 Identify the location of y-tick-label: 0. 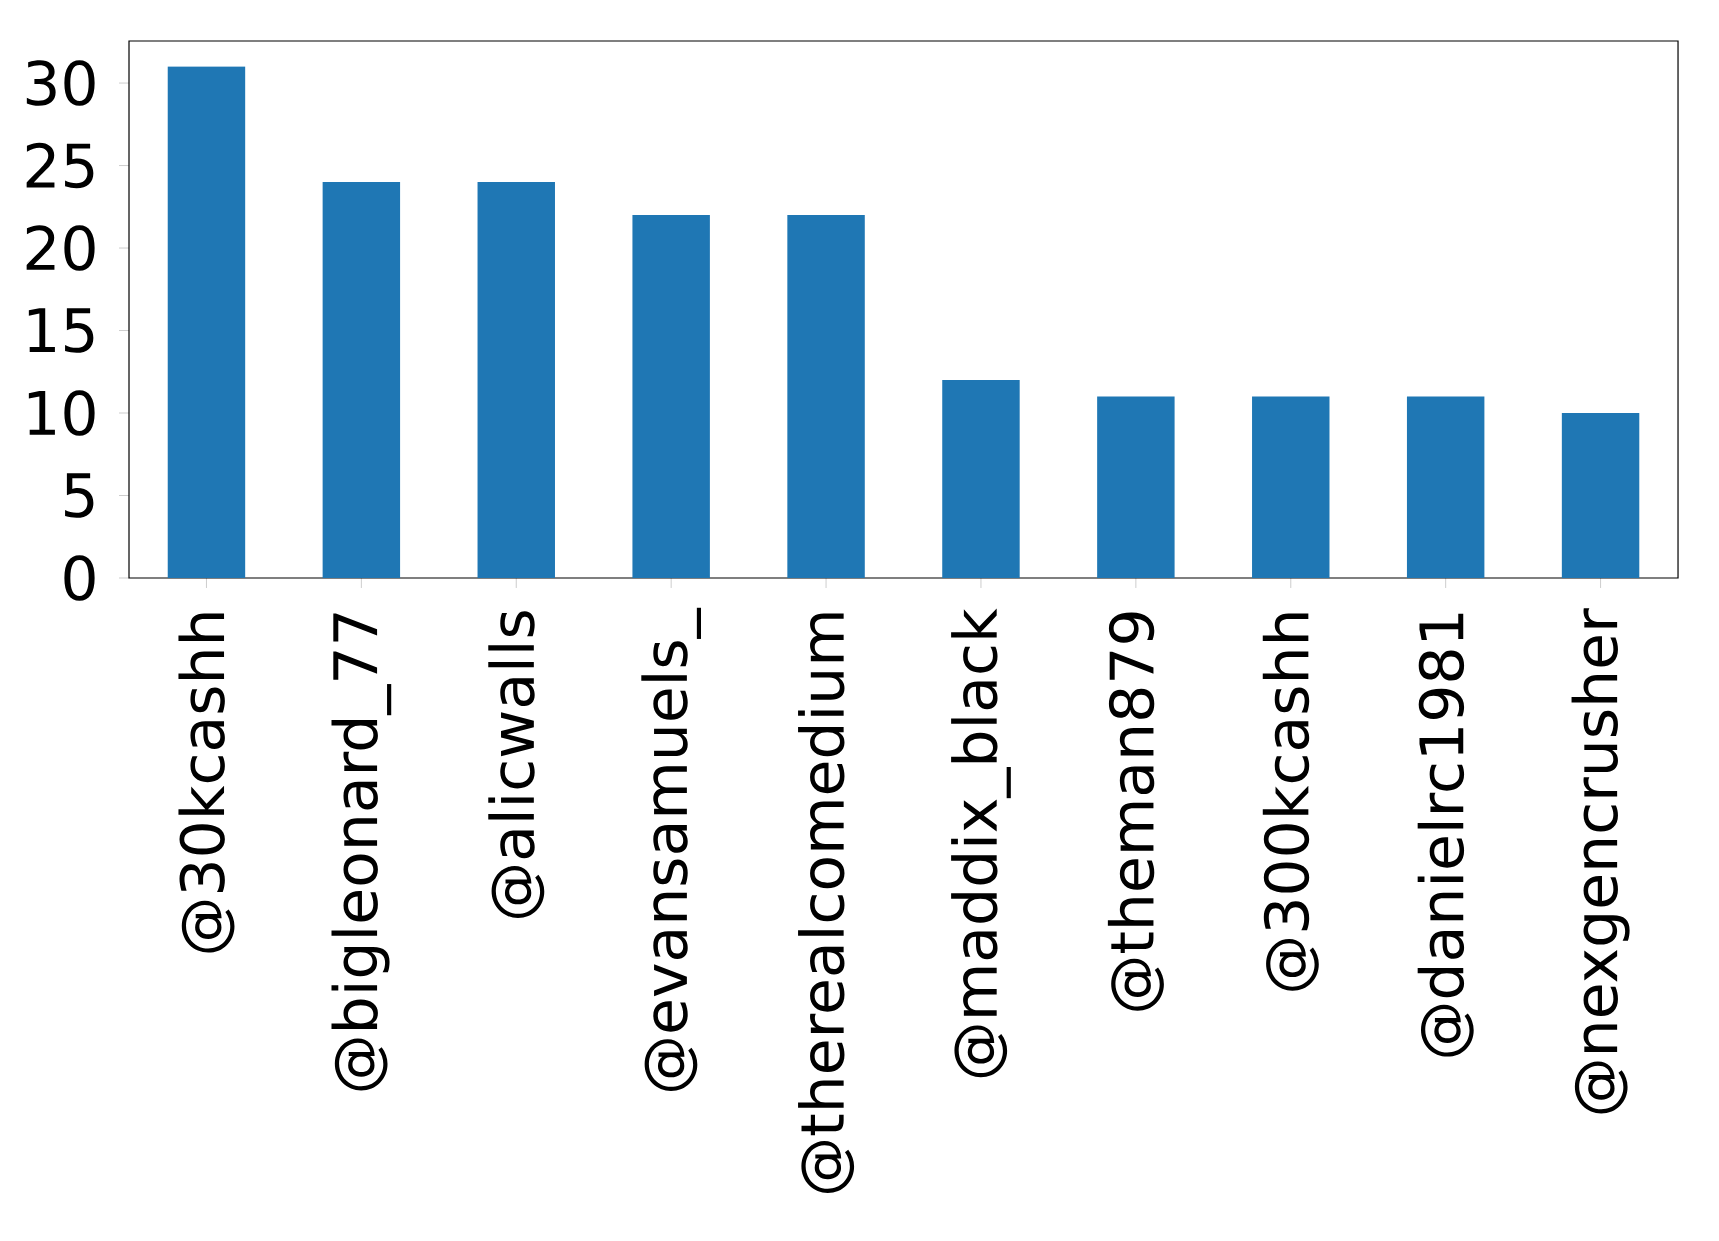
(79, 578).